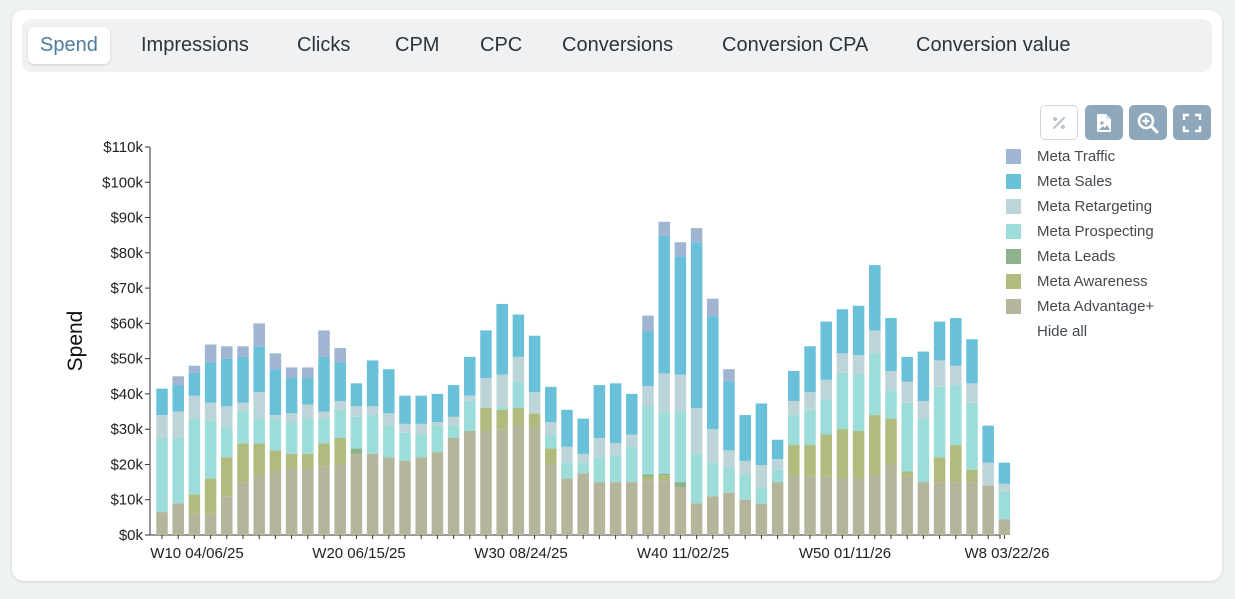  I want to click on fullscreen-button, so click(1192, 122).